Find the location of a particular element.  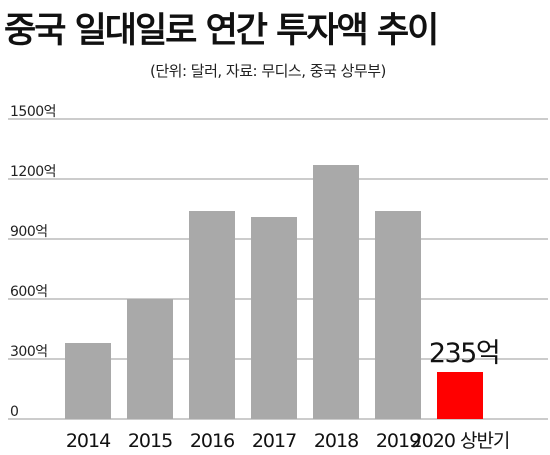

x-tick-label: 2015 is located at coordinates (150, 441).